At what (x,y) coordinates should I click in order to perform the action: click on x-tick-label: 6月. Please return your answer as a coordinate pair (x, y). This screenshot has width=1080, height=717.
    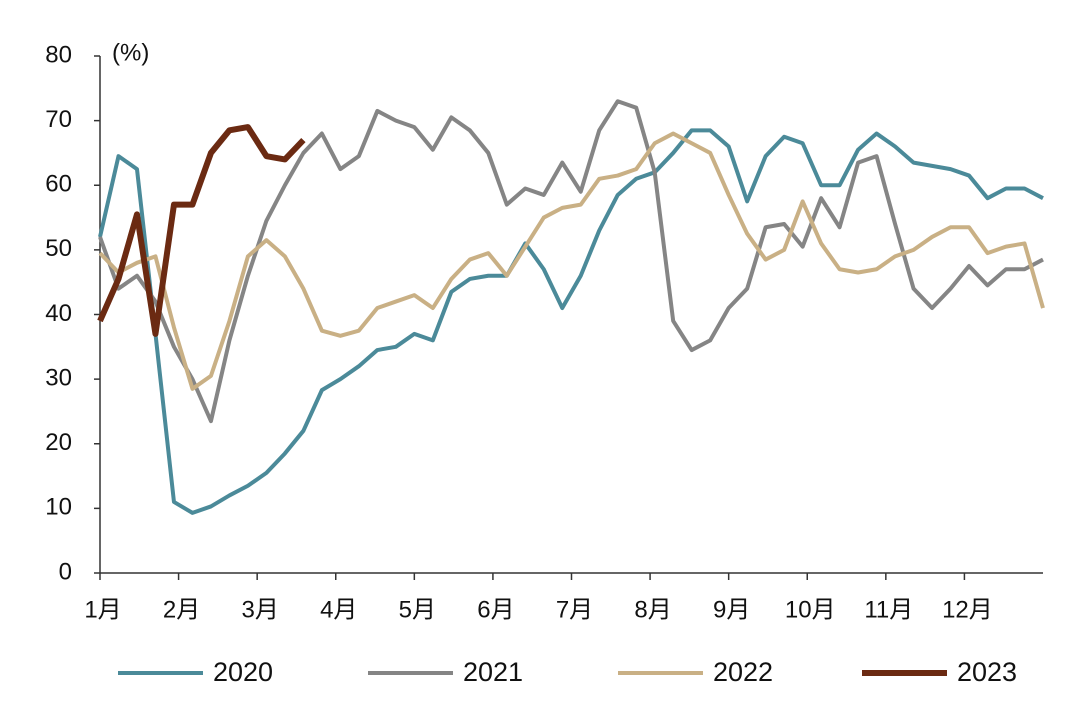
    Looking at the image, I should click on (495, 609).